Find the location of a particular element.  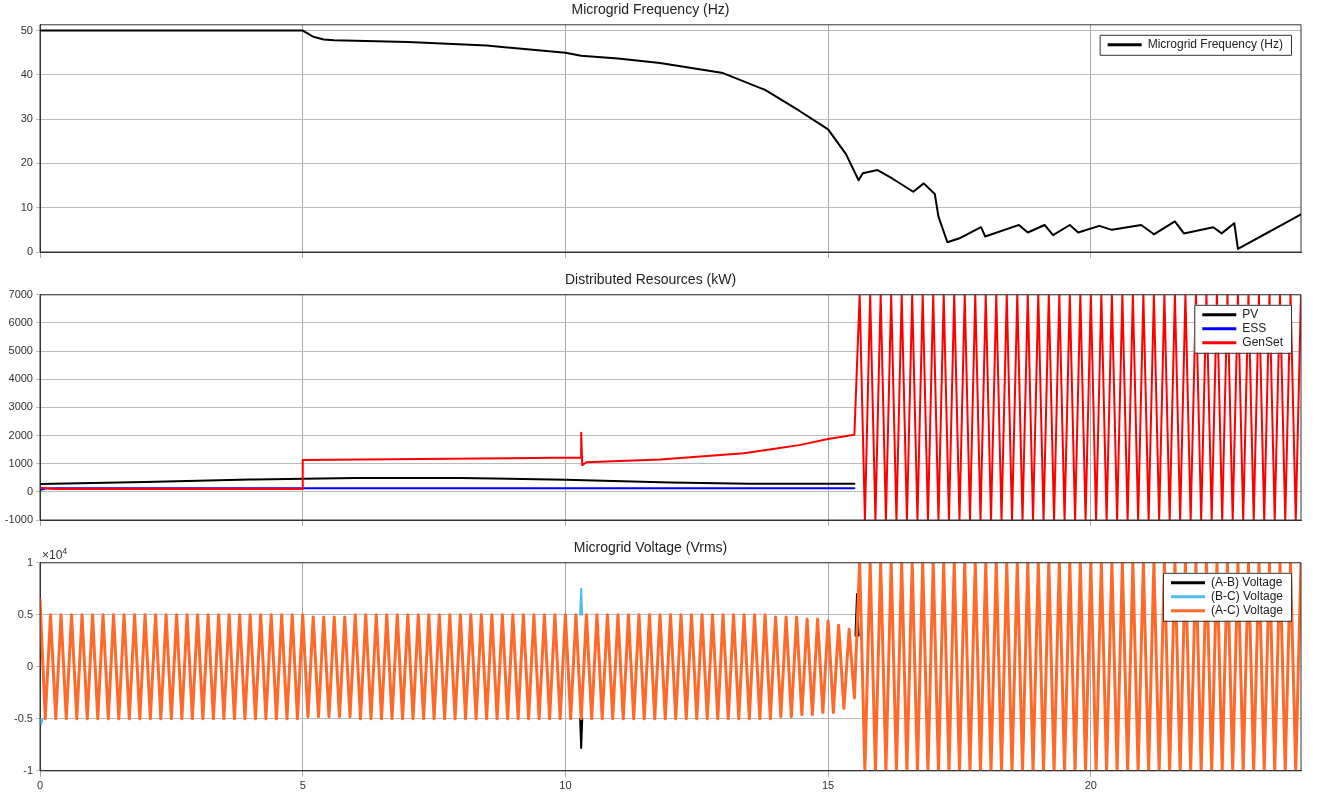

legend-label: (A-C) Voltage is located at coordinates (1247, 610).